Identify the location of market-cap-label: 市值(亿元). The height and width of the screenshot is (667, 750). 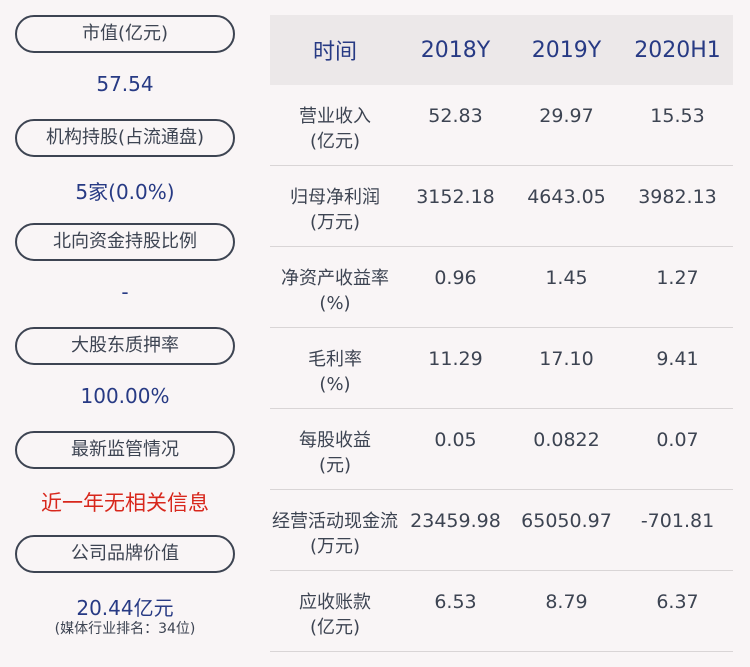
(125, 34).